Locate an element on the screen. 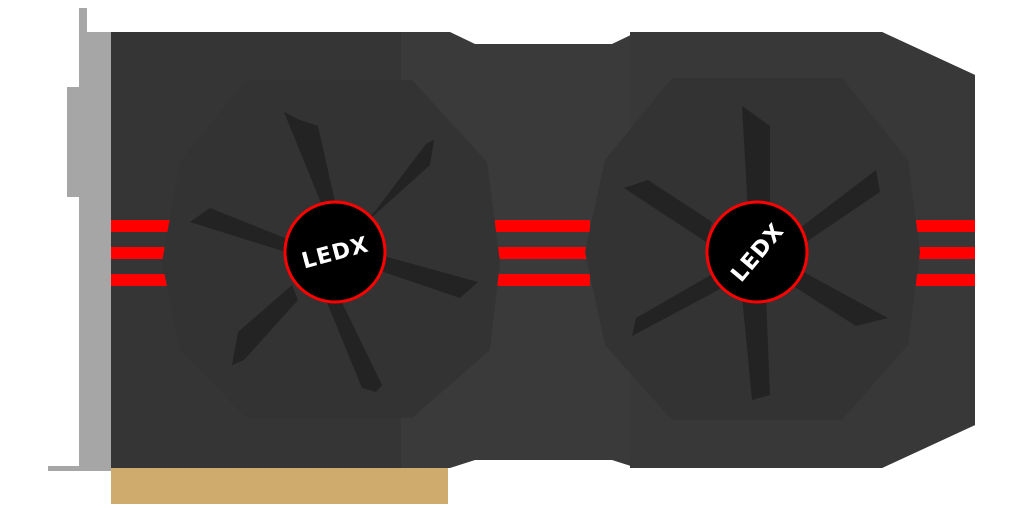 This screenshot has width=1024, height=512. accent-stripes is located at coordinates (543, 253).